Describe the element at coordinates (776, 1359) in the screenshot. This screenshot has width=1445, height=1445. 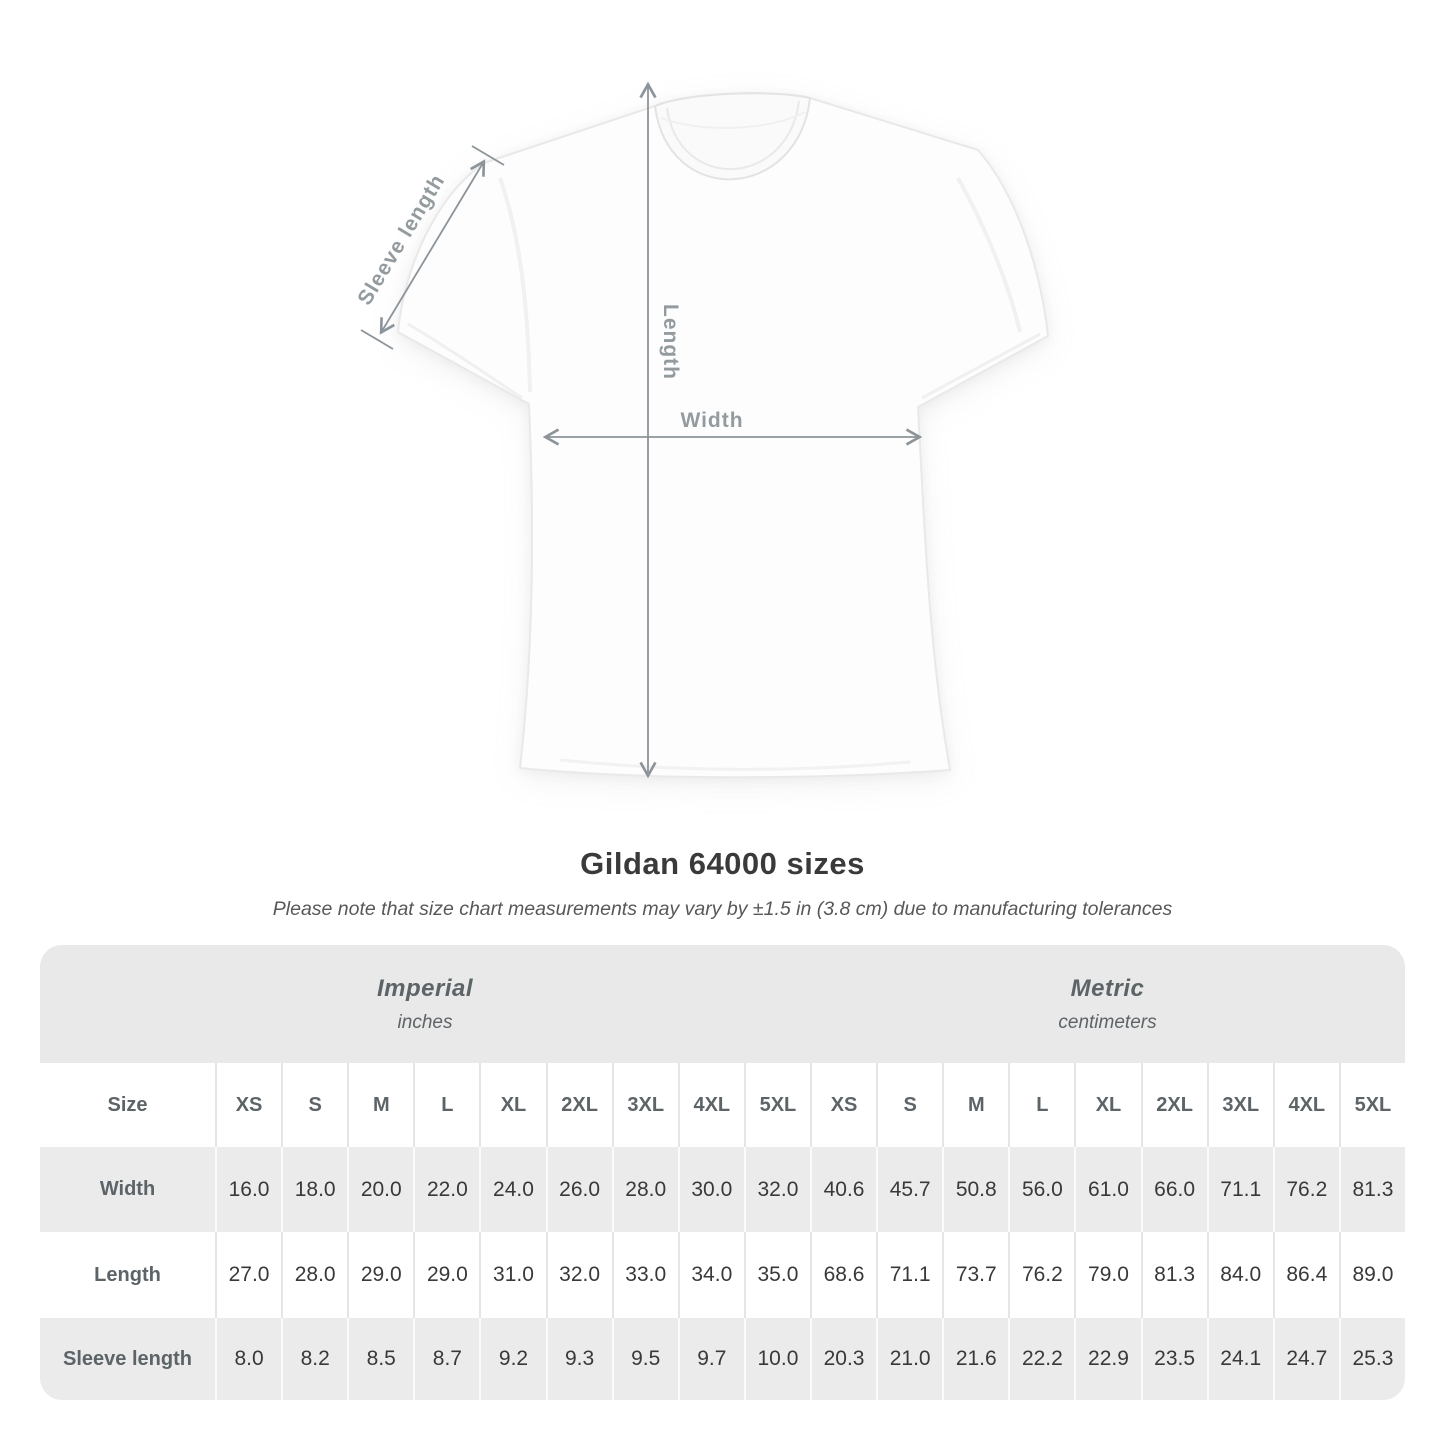
I see `value-imperial: 10.0` at that location.